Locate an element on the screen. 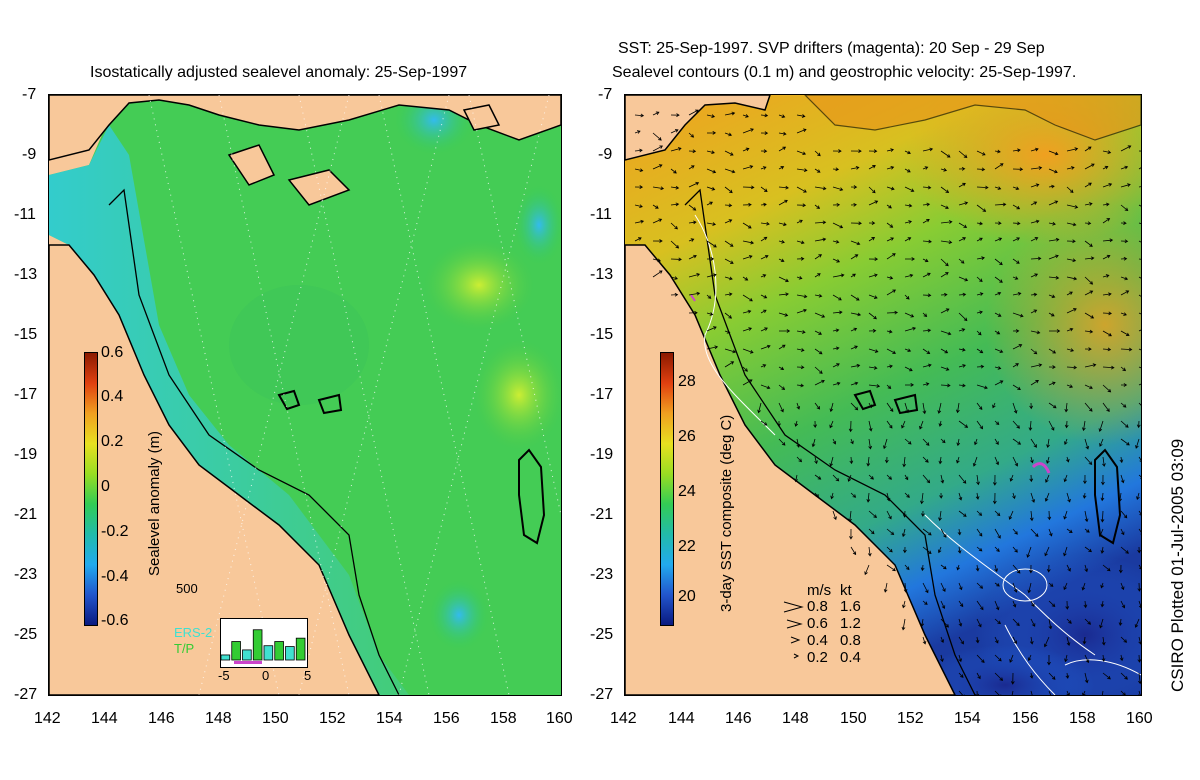 The image size is (1200, 780). tp-label: T/P is located at coordinates (184, 648).